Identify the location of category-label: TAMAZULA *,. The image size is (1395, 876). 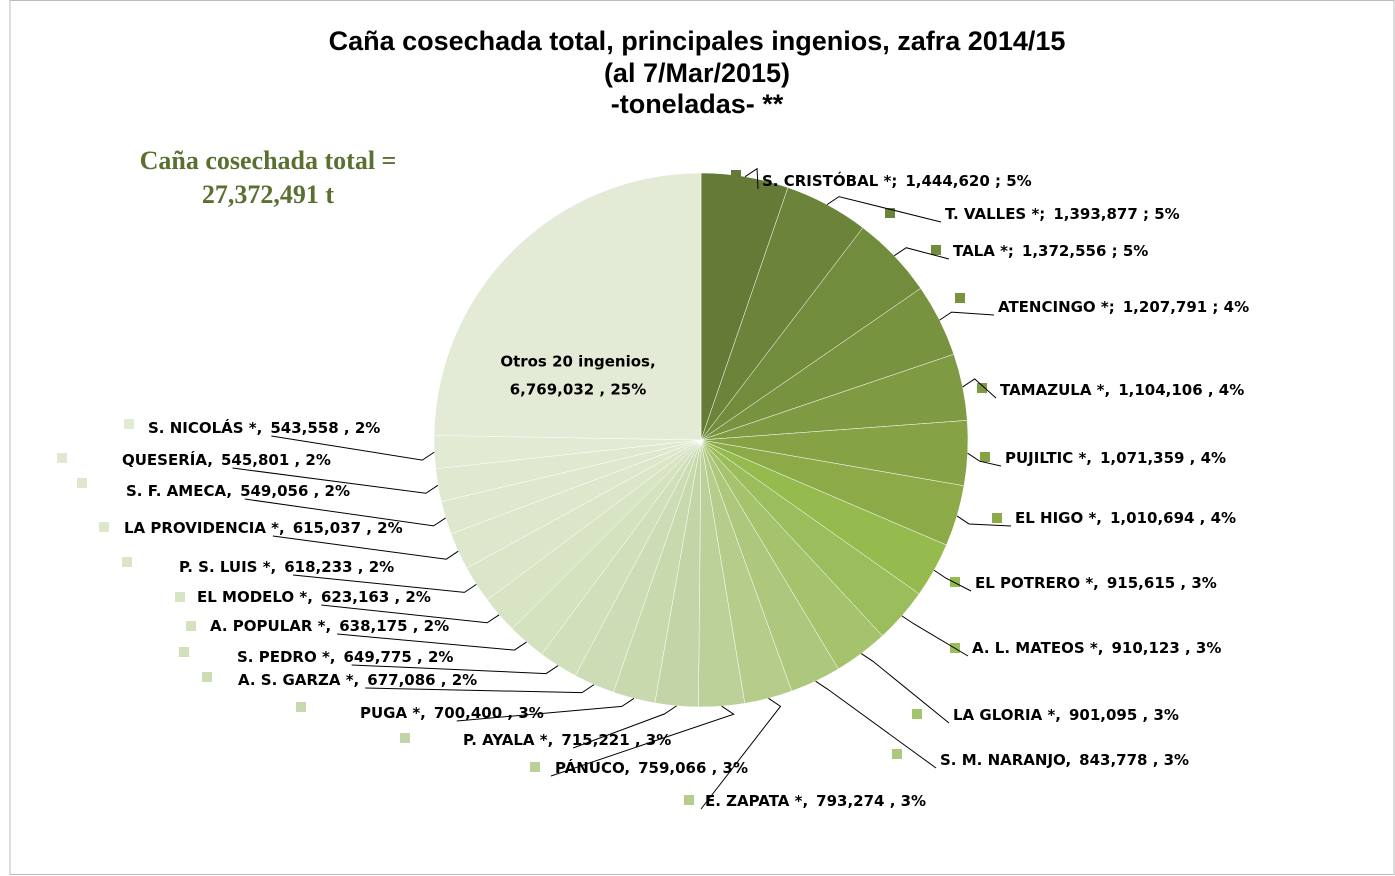
(1055, 390).